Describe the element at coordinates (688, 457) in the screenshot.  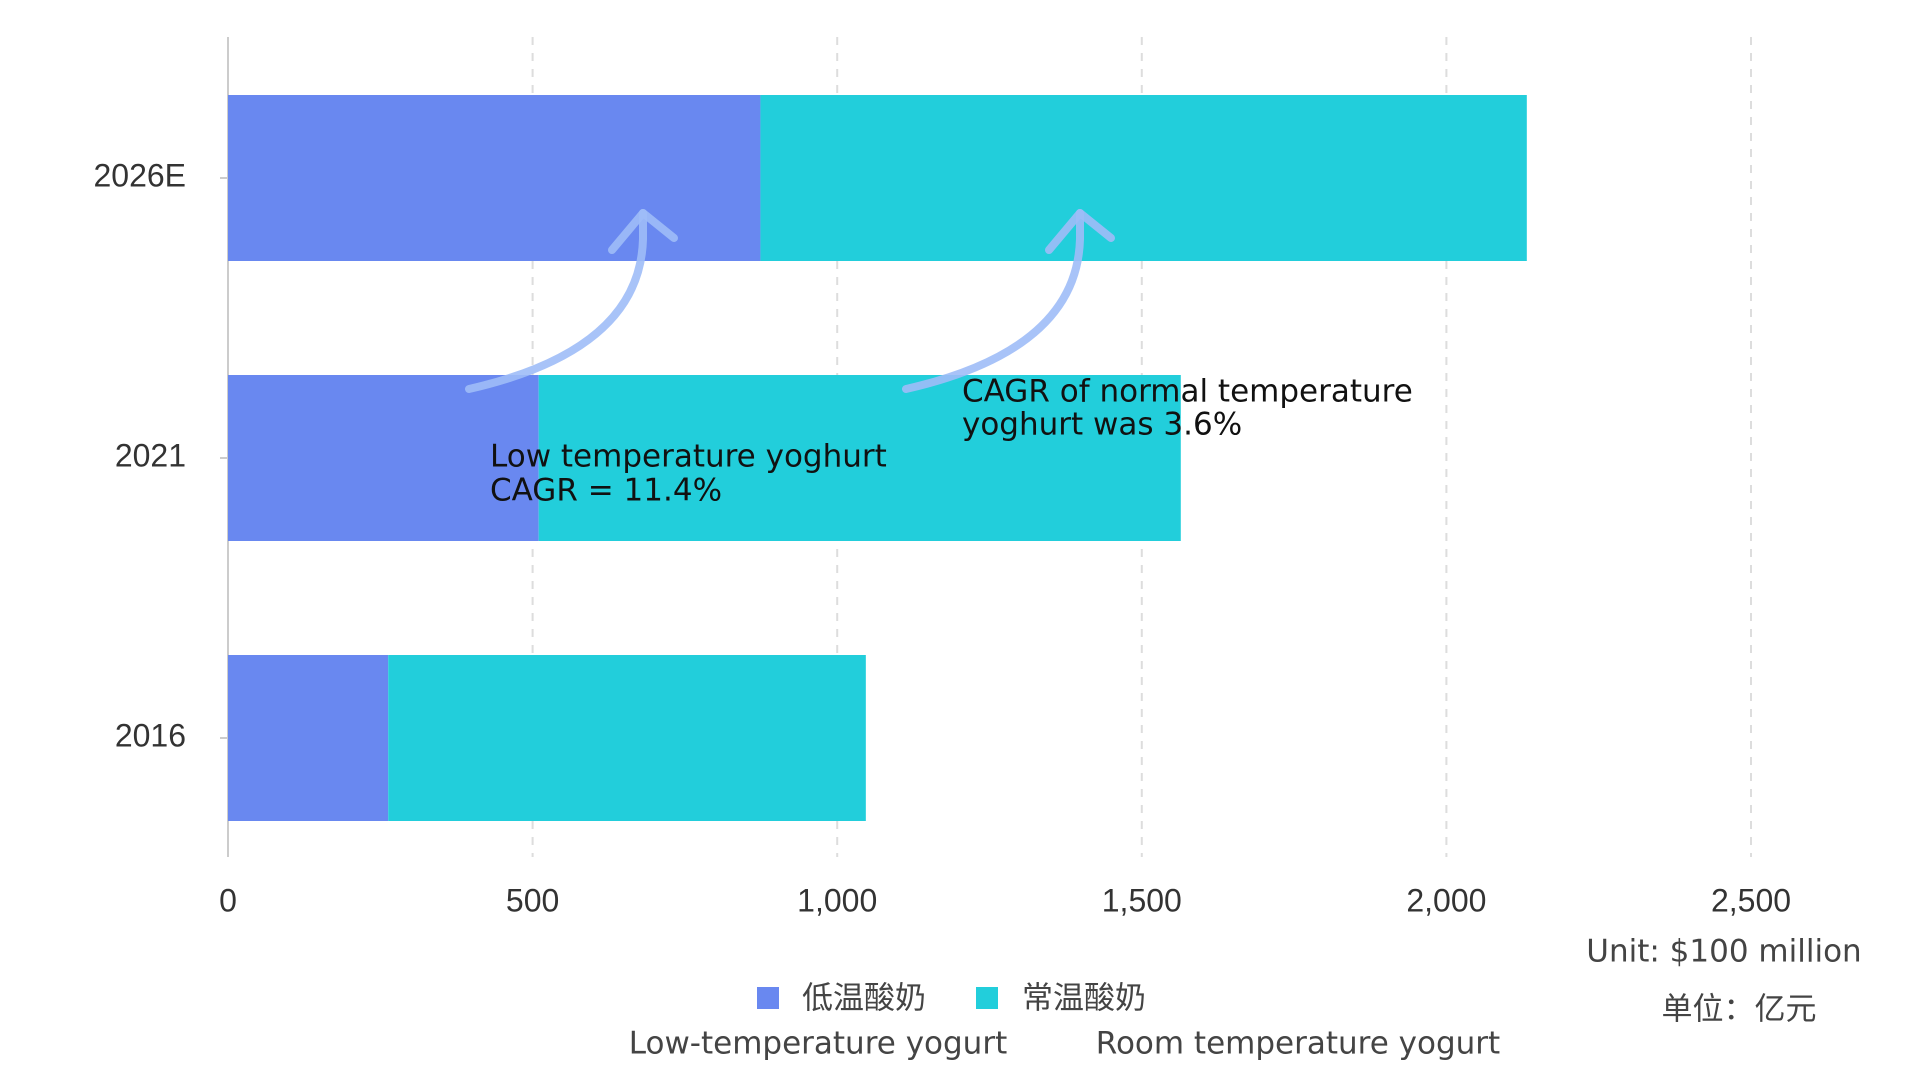
I see `annotation: Low temperature yoghurt` at that location.